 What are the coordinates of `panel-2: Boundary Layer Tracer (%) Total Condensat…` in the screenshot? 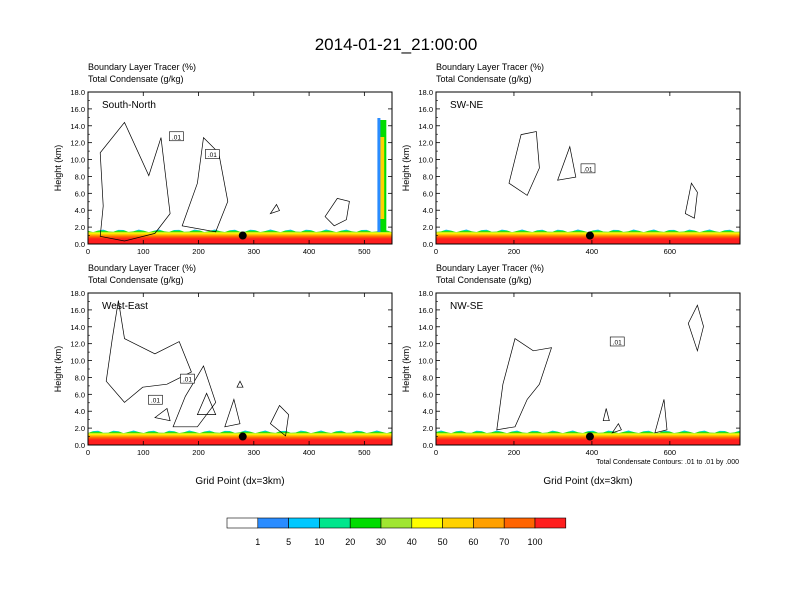 It's located at (571, 159).